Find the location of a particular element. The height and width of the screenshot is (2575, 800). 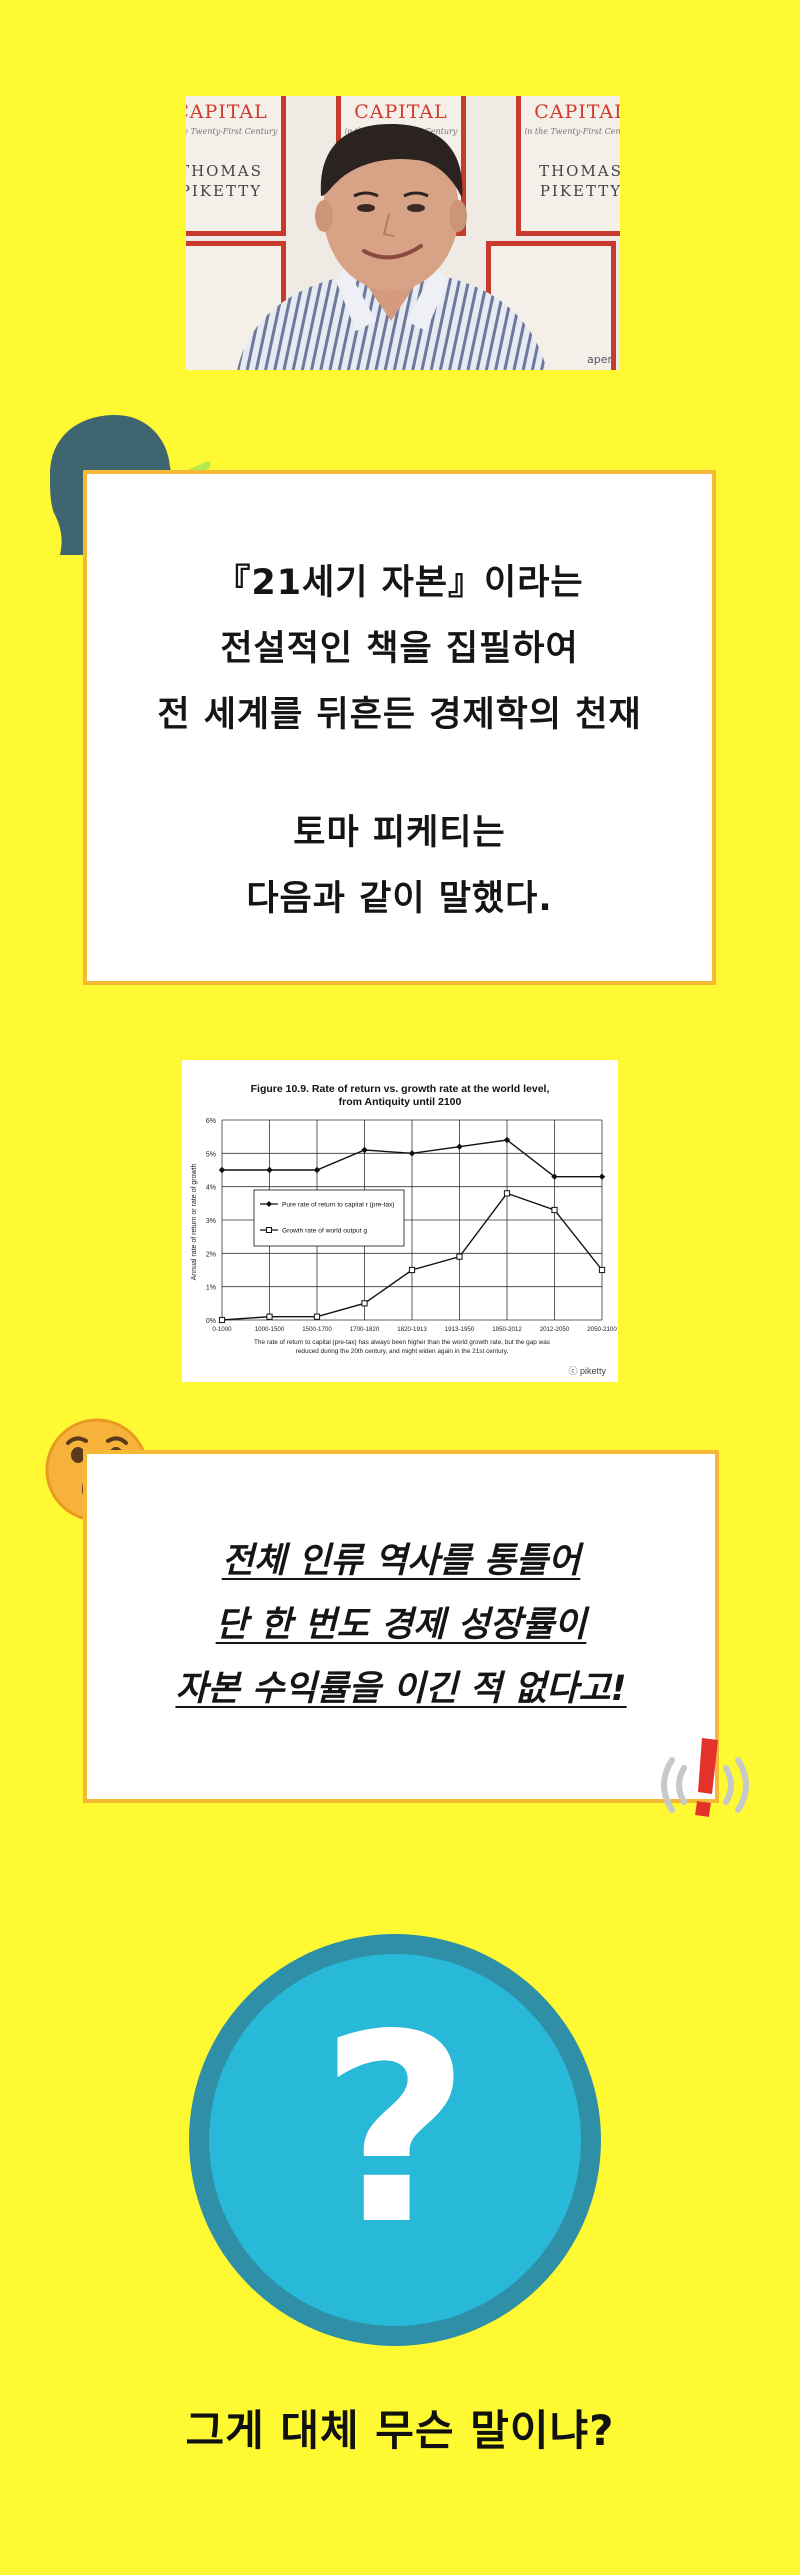

x-tick-label: 1700-1820 is located at coordinates (365, 1329).